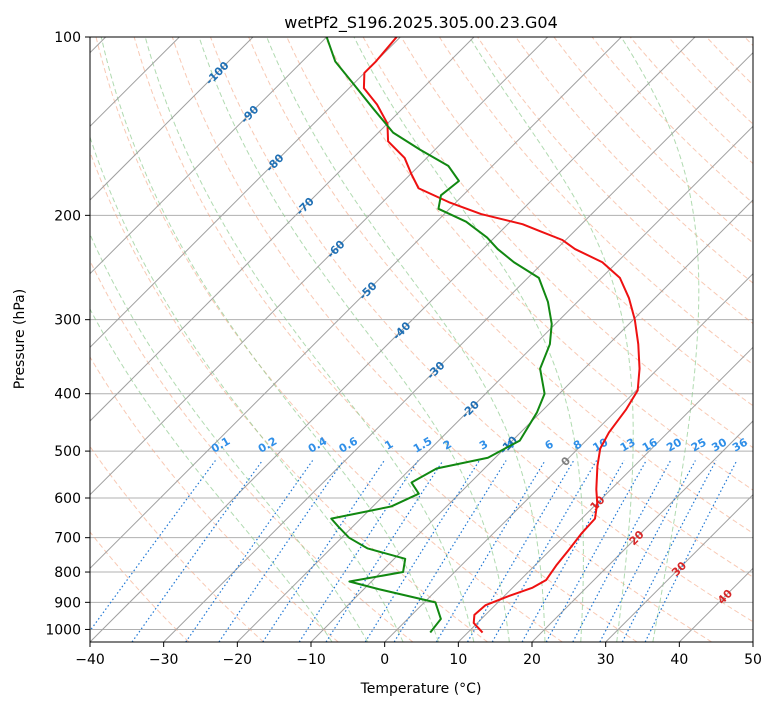 Image resolution: width=775 pixels, height=708 pixels. Describe the element at coordinates (67, 395) in the screenshot. I see `y-tick-label: 400` at that location.